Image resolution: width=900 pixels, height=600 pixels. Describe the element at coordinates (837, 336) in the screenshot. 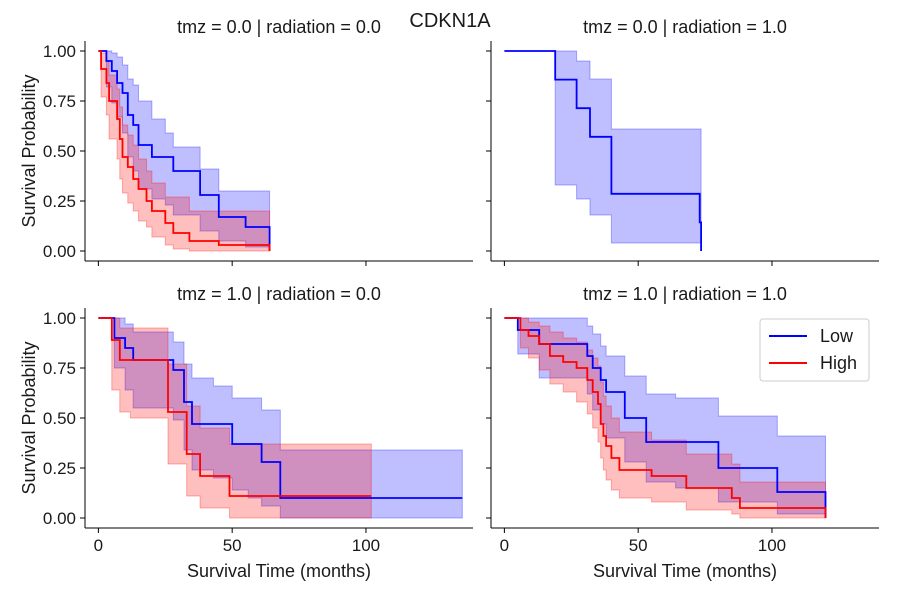

I see `legend-label-low: Low` at that location.